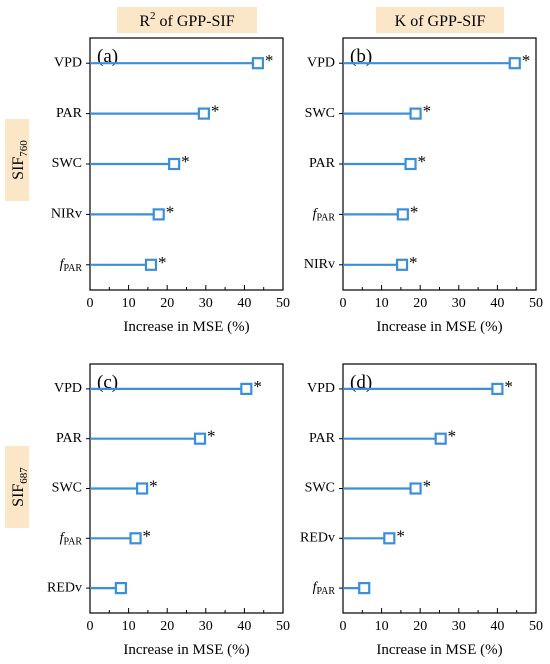 The width and height of the screenshot is (550, 664). Describe the element at coordinates (20, 487) in the screenshot. I see `row-label: SIF687` at that location.